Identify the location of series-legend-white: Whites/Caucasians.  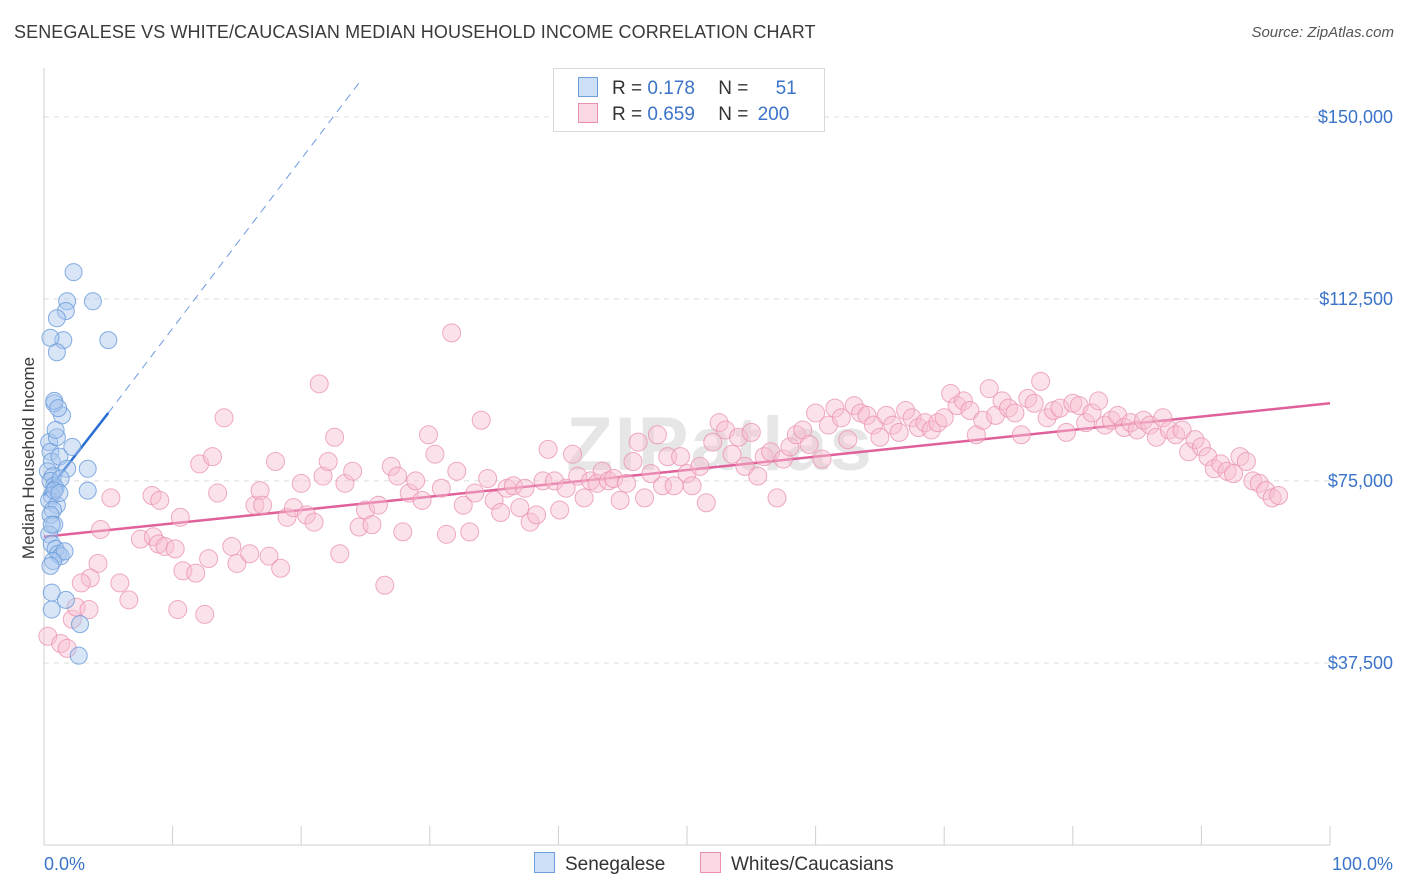
(797, 864).